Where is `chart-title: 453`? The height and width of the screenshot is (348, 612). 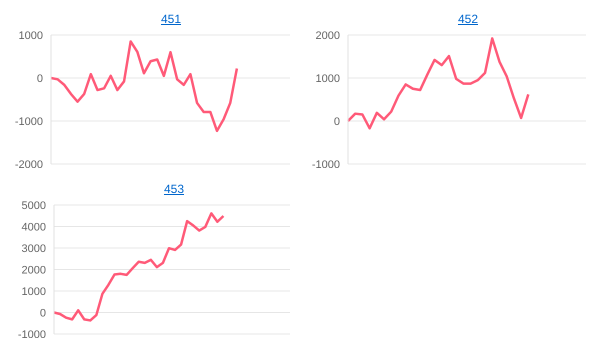 chart-title: 453 is located at coordinates (174, 189).